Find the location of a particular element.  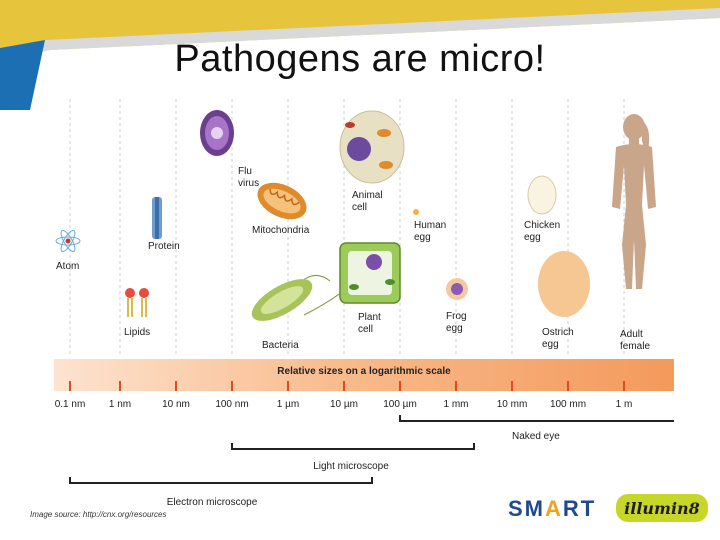

human-egg-icon is located at coordinates (416, 212).